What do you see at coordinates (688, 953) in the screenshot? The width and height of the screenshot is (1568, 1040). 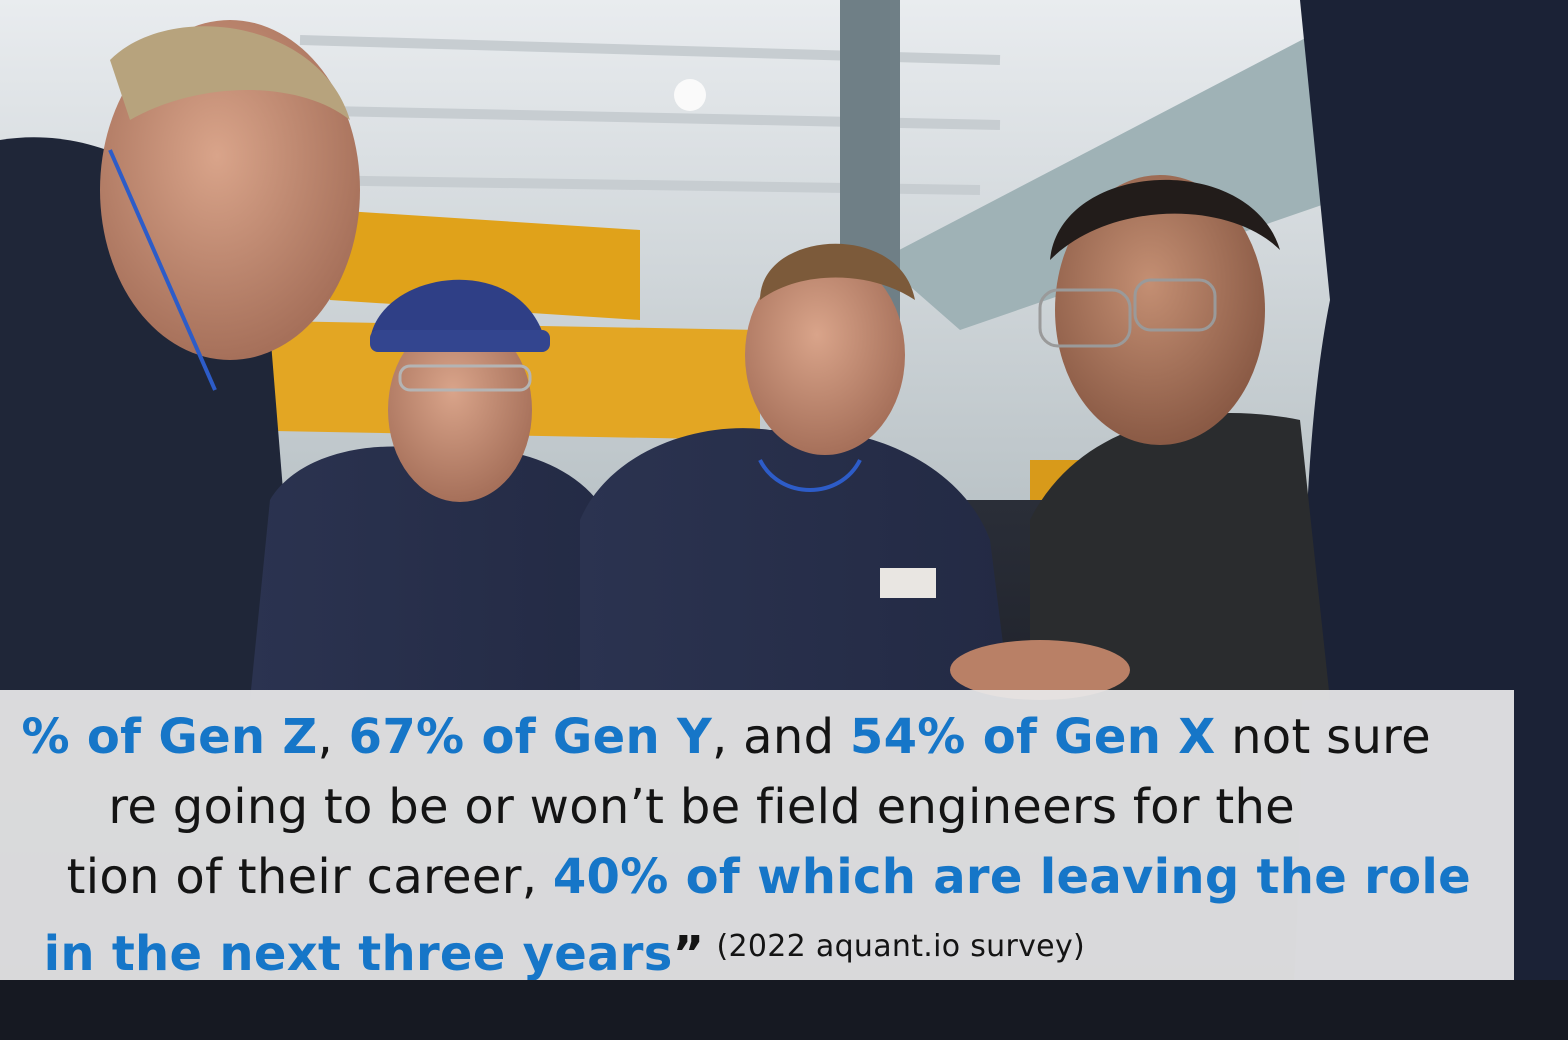 I see `closing-quote-mark: ”` at bounding box center [688, 953].